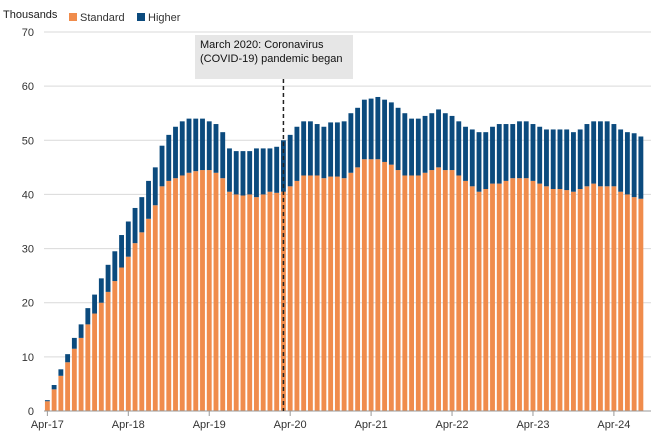  What do you see at coordinates (164, 18) in the screenshot?
I see `legend-label-higher: Higher` at bounding box center [164, 18].